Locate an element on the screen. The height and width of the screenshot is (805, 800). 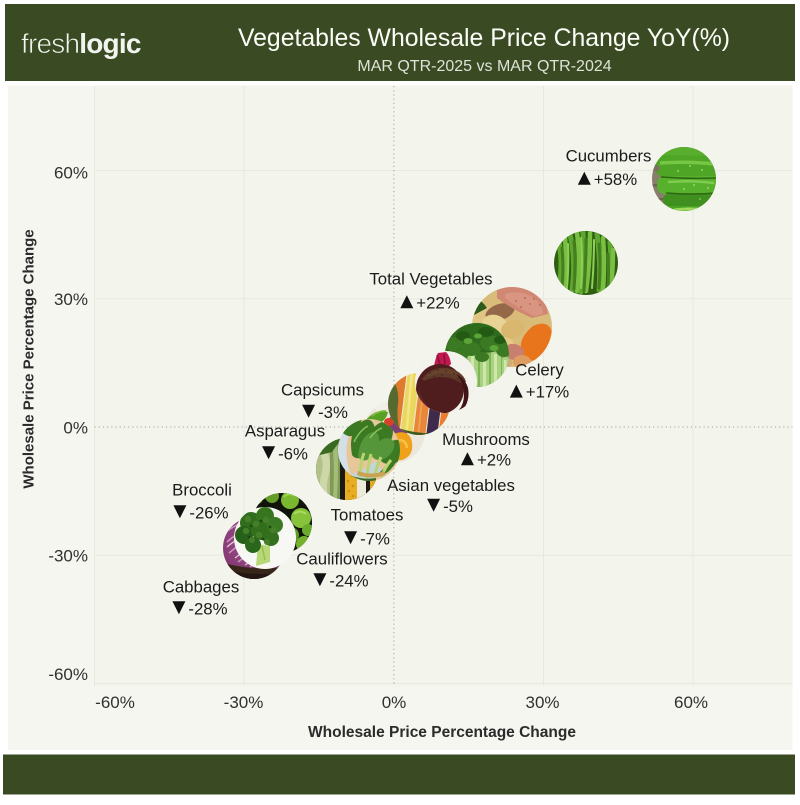
svg-text: Cauliflowers is located at coordinates (341, 558).